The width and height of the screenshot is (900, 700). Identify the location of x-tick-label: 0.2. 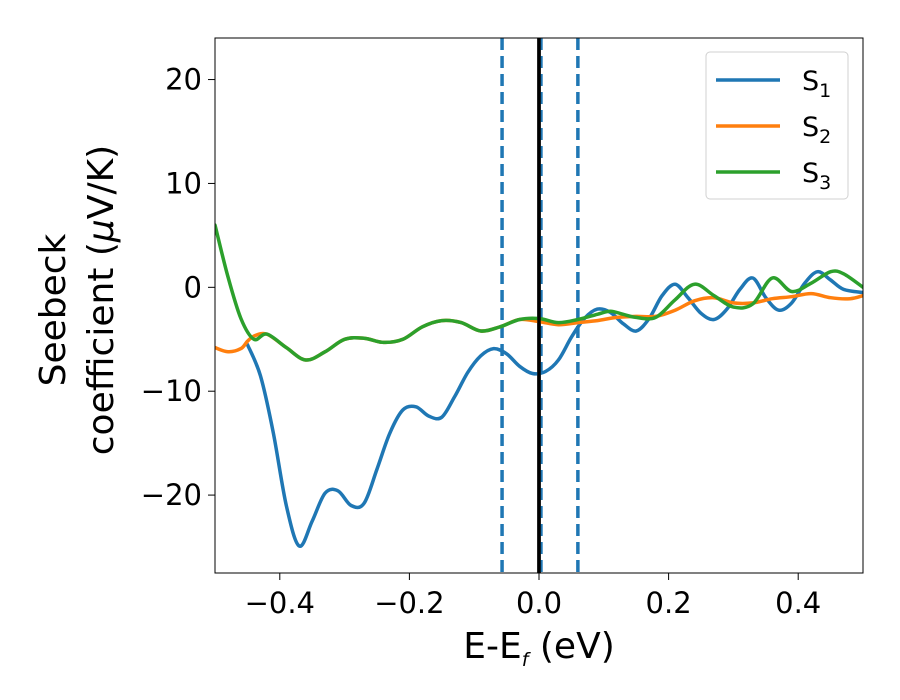
(669, 603).